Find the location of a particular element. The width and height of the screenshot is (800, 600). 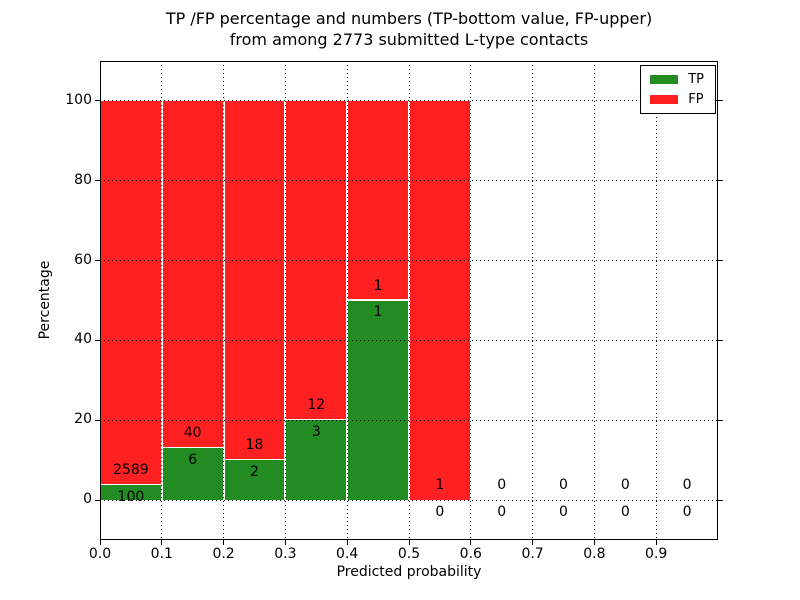

fp-legend-swatch is located at coordinates (664, 99).